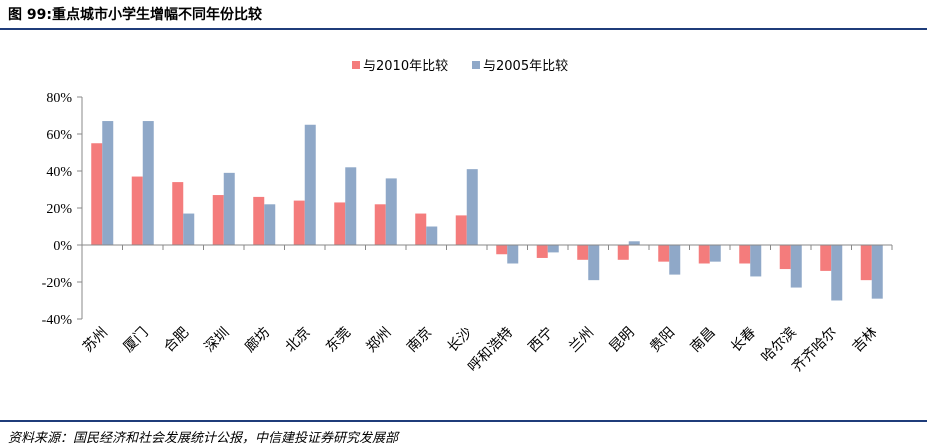 The width and height of the screenshot is (927, 448). What do you see at coordinates (662, 340) in the screenshot?
I see `category-label: 贵阳` at bounding box center [662, 340].